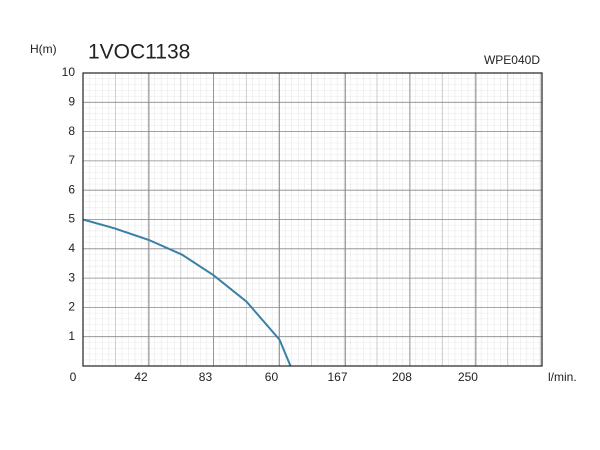 The image size is (600, 450). What do you see at coordinates (272, 377) in the screenshot?
I see `x-tick-label: 60` at bounding box center [272, 377].